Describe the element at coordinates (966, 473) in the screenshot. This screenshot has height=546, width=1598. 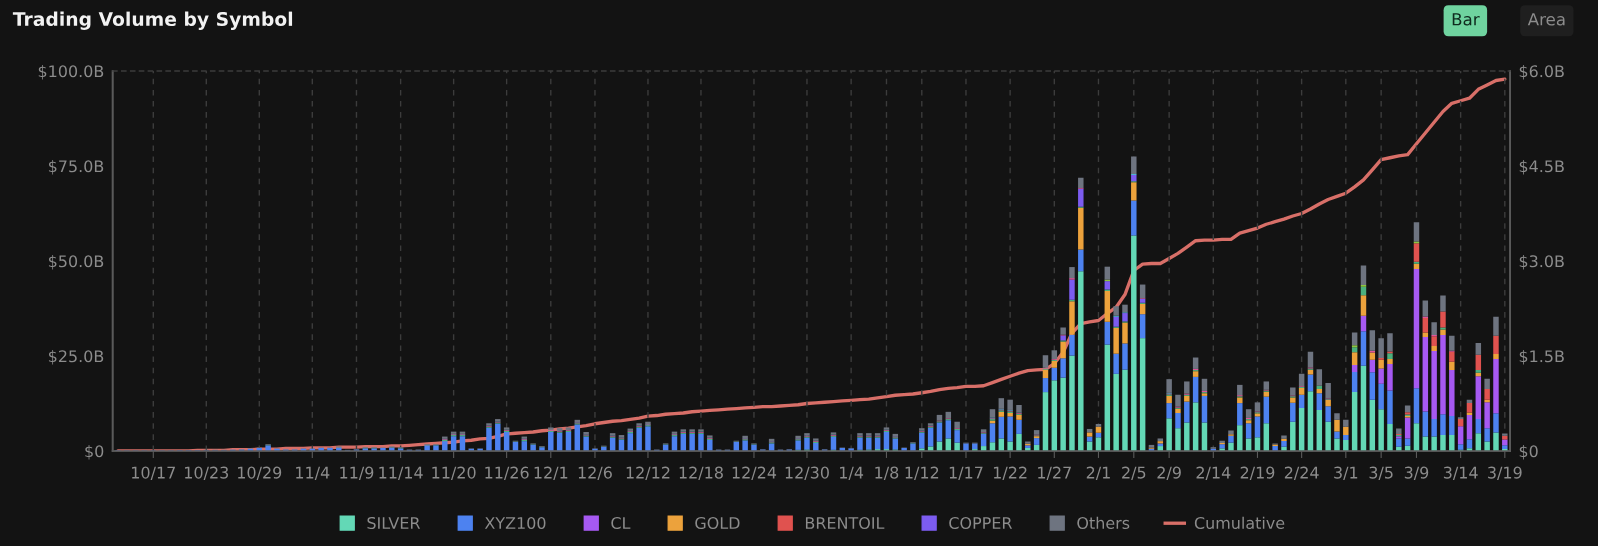
I see `x-tick-label: 1/17` at that location.